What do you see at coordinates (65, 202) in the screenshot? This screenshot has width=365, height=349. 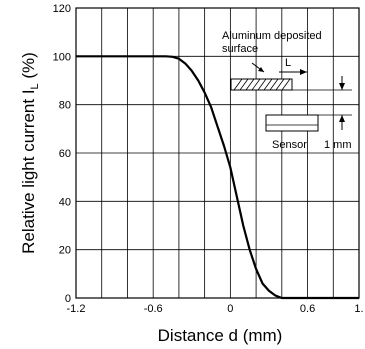 I see `y-tick-label: 40` at bounding box center [65, 202].